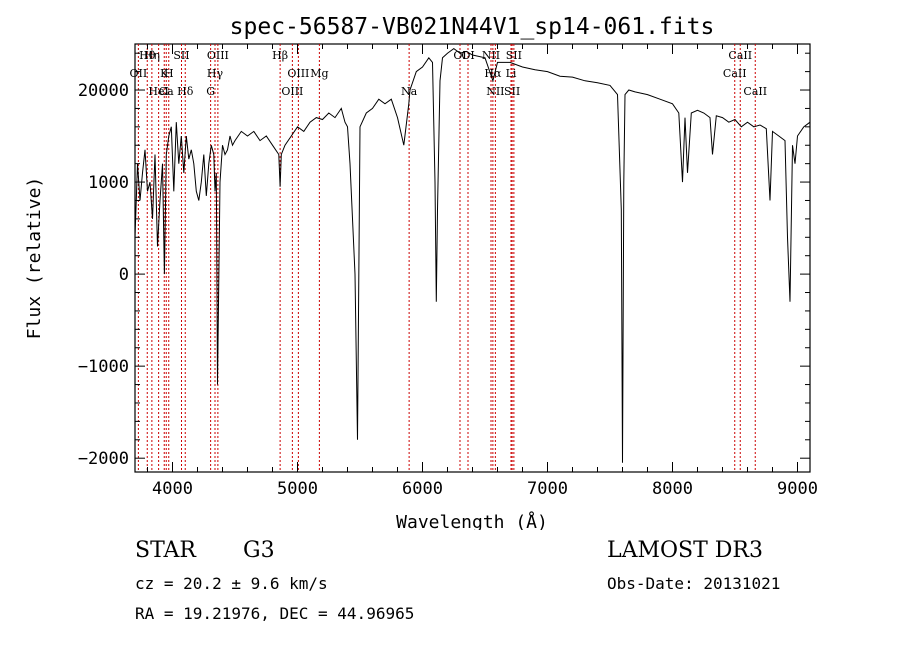 Image resolution: width=900 pixels, height=649 pixels. Describe the element at coordinates (472, 27) in the screenshot. I see `chart-title: spec-56587-VB021N44V1_sp14-061.fits` at that location.